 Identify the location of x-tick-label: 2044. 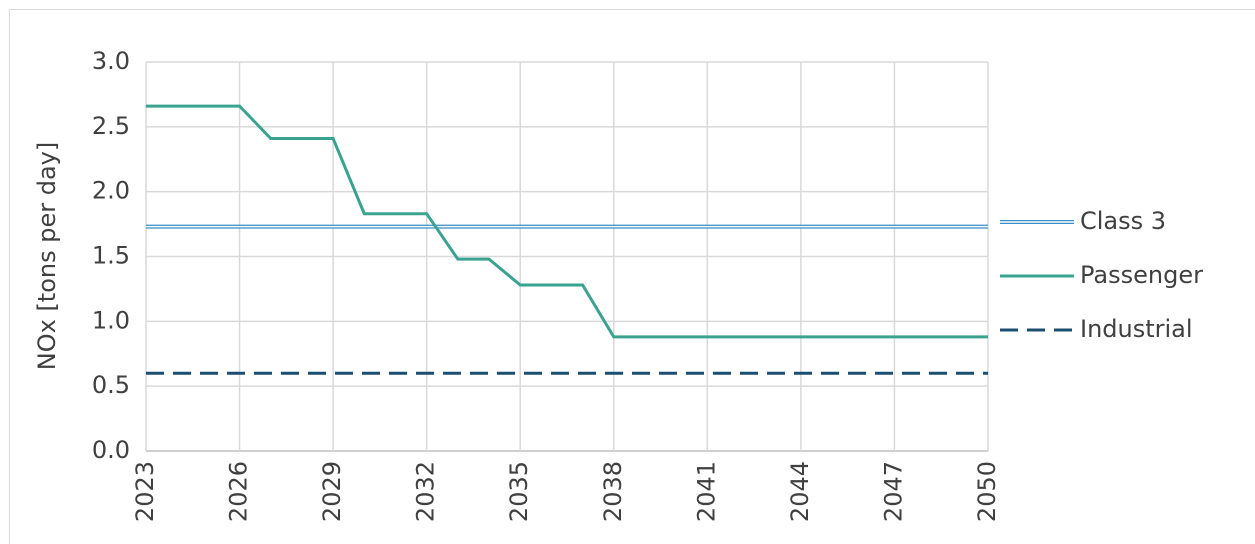
(800, 491).